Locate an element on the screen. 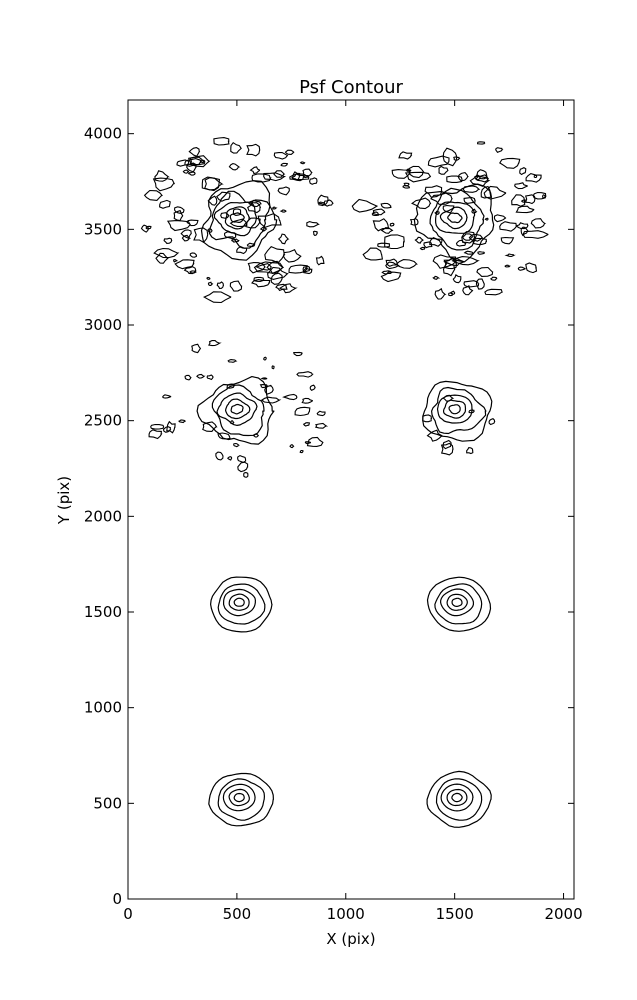  x-tick-label: 500 is located at coordinates (237, 914).